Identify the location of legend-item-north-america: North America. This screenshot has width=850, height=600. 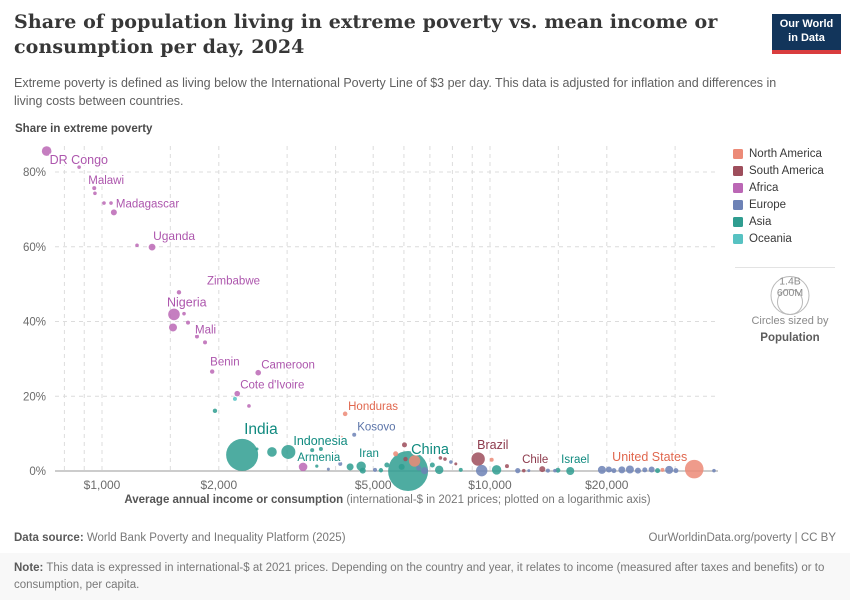
(788, 154).